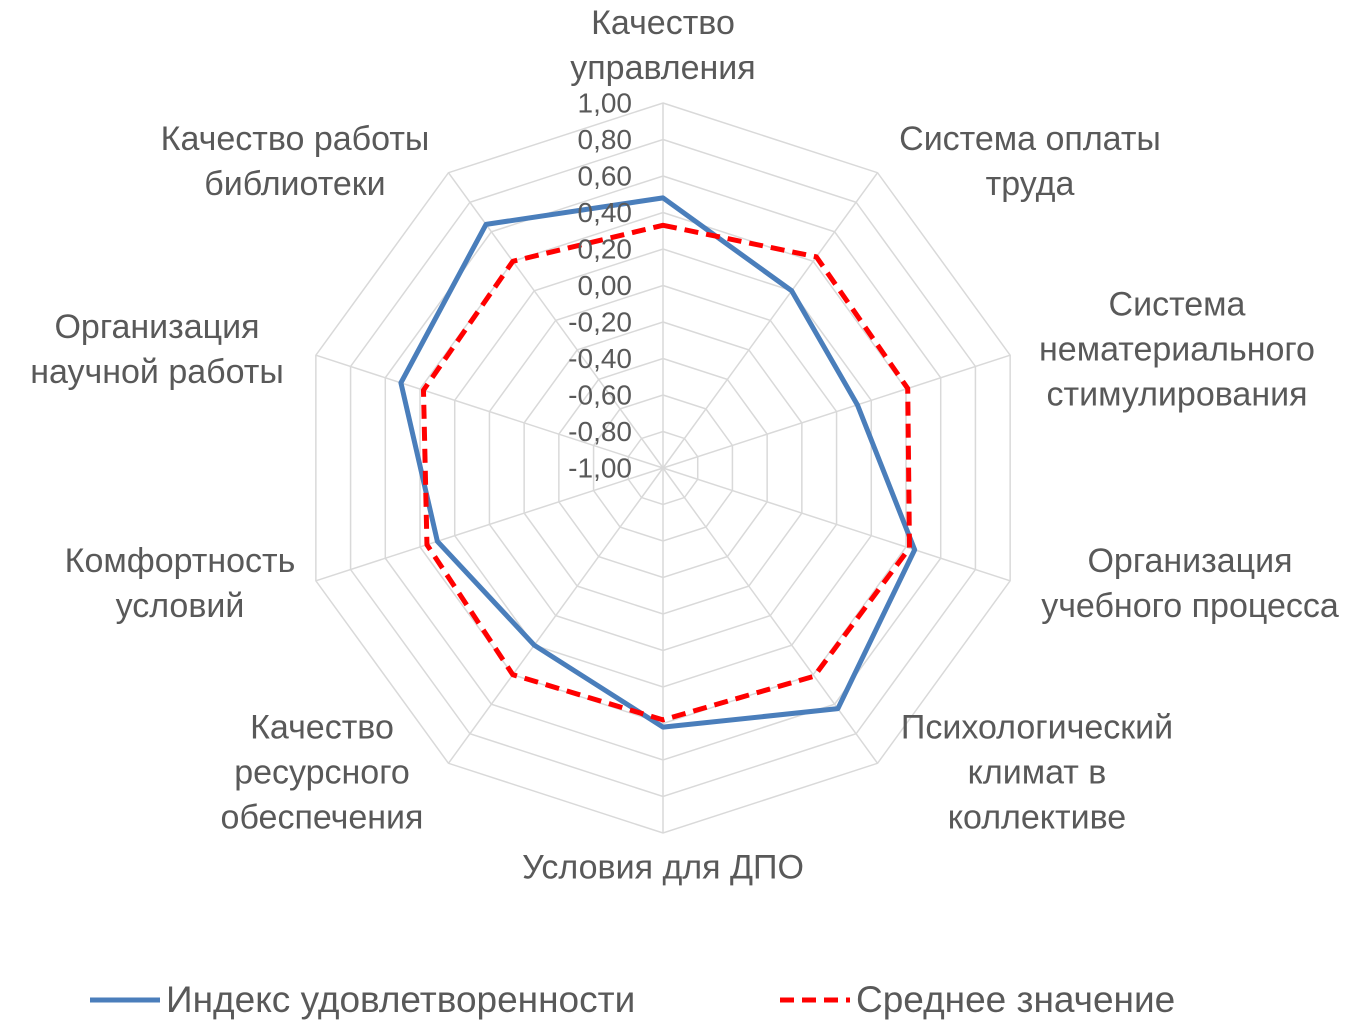 The image size is (1357, 1030). I want to click on y-tick-label: 0,20, so click(605, 248).